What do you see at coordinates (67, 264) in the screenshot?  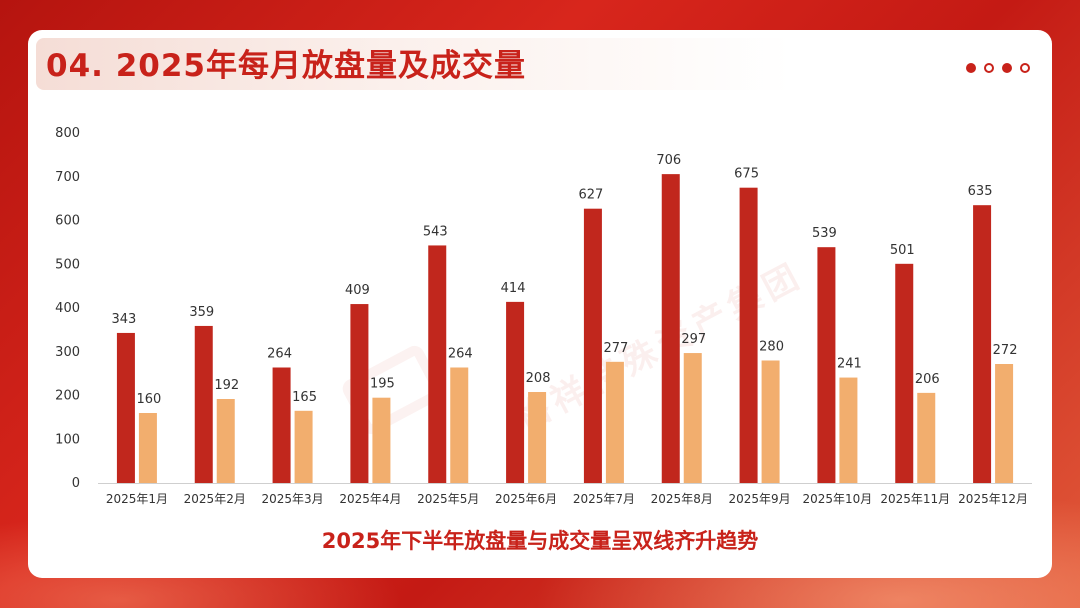 I see `y-tick-label: 500` at bounding box center [67, 264].